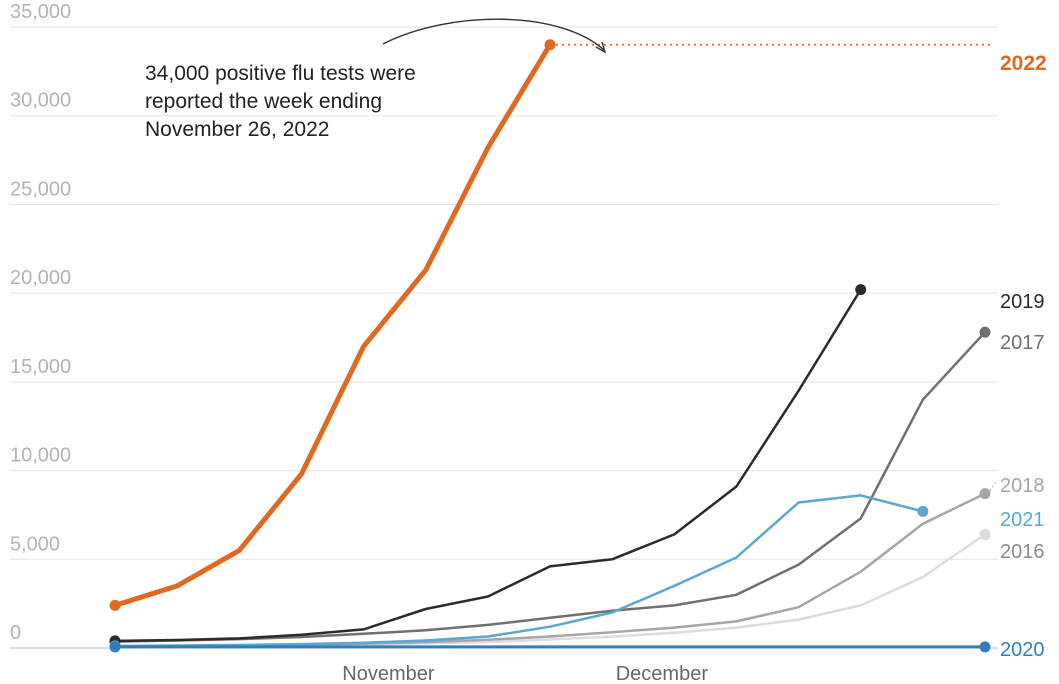 Image resolution: width=1059 pixels, height=684 pixels. I want to click on y-tick-label: 30,000, so click(40, 101).